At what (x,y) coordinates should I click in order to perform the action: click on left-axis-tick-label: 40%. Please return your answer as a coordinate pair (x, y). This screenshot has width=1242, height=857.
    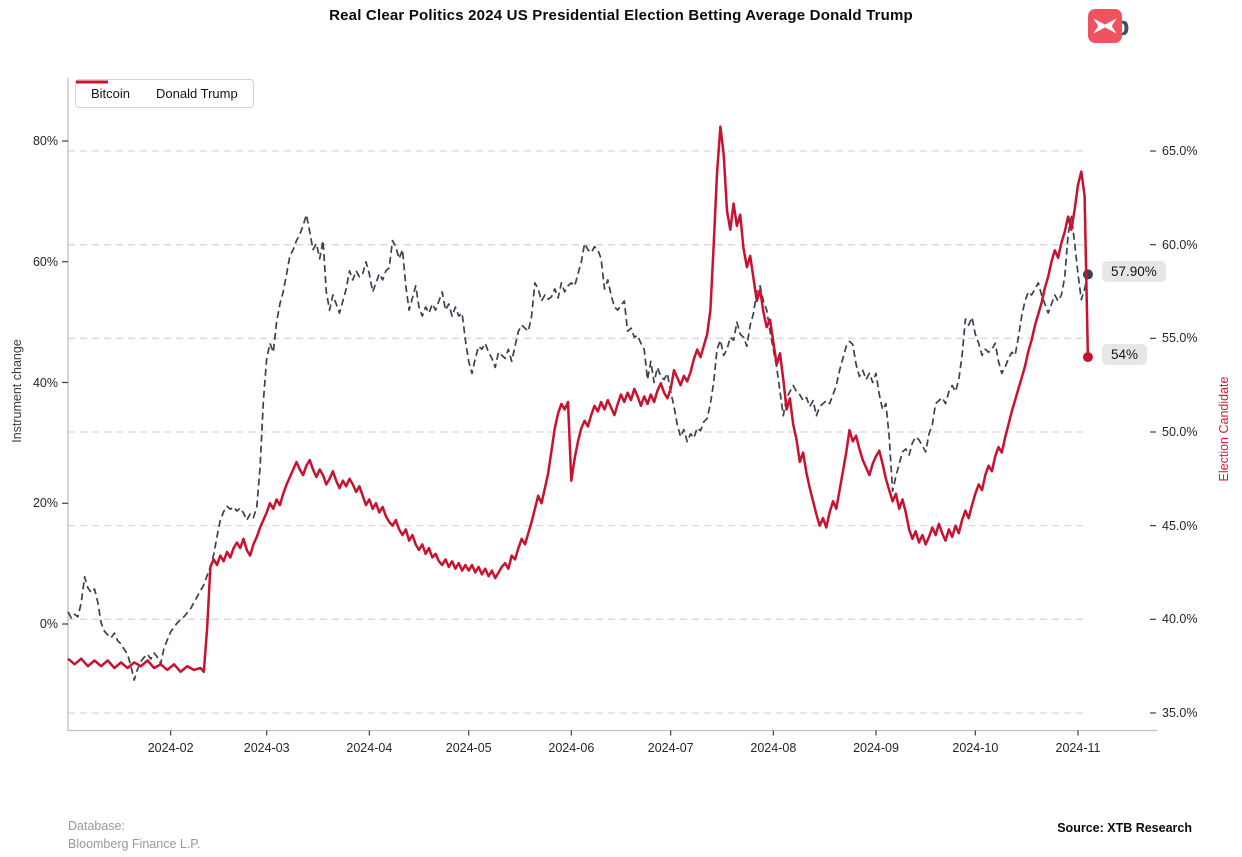
    Looking at the image, I should click on (45, 382).